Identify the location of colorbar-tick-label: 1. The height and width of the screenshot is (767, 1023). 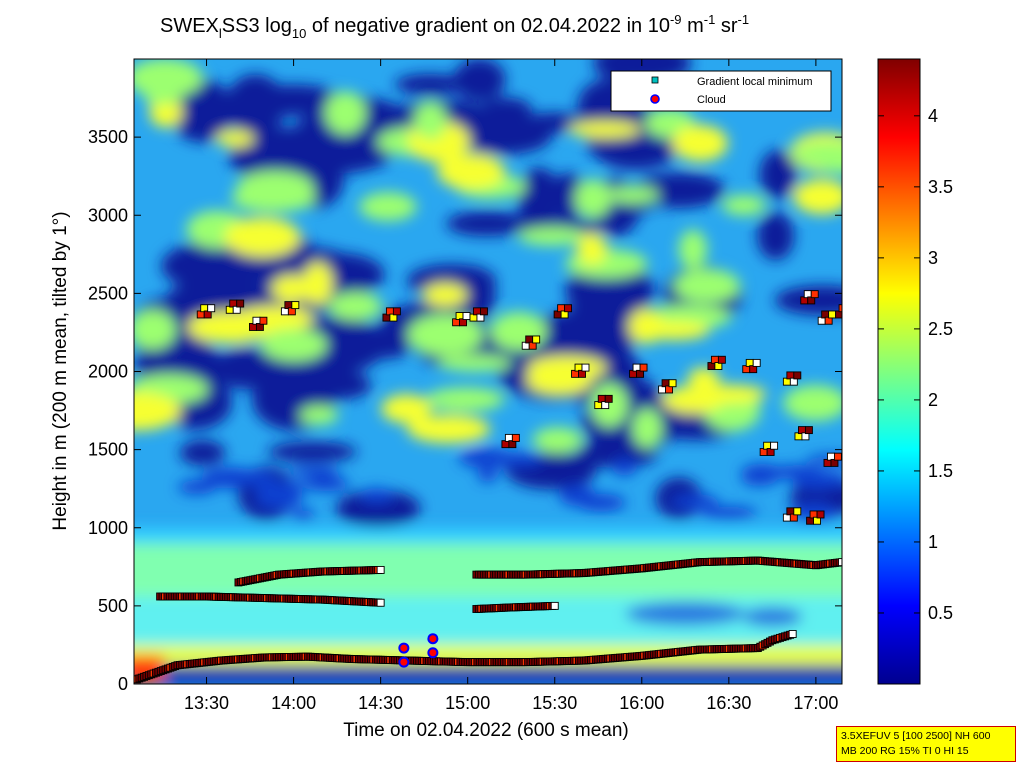
(933, 542).